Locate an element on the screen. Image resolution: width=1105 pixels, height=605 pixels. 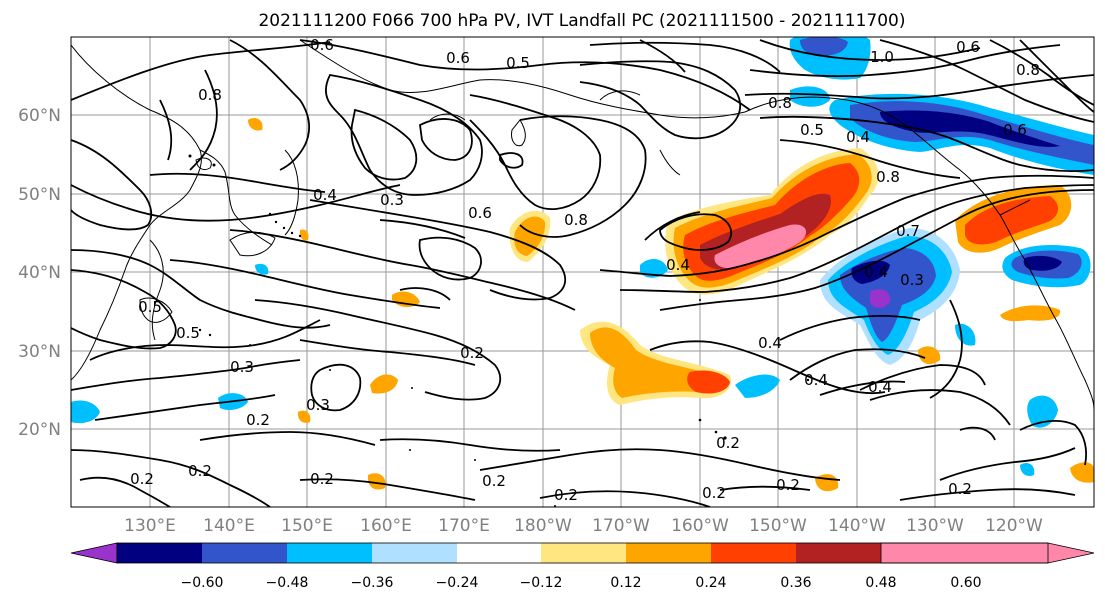
colorbar-tick-label: 0.24 is located at coordinates (710, 583).